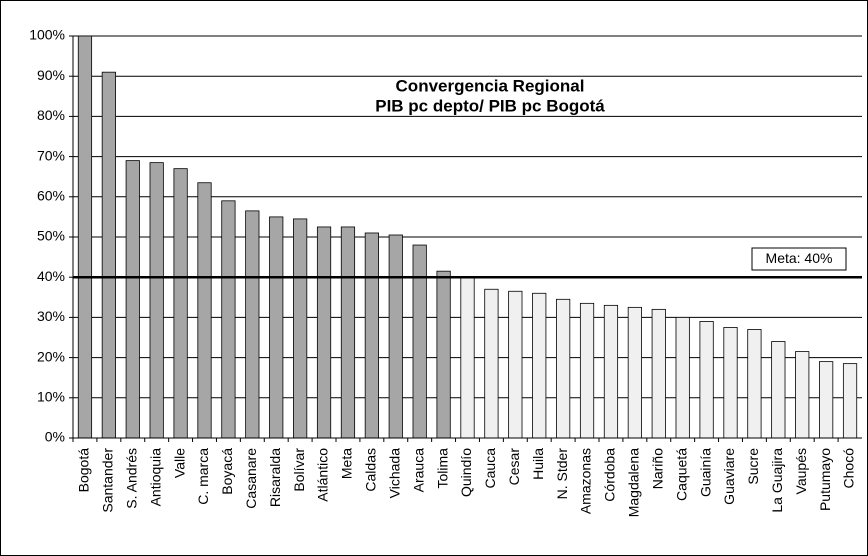 The width and height of the screenshot is (868, 556). Describe the element at coordinates (418, 470) in the screenshot. I see `x-tick-label: Arauca` at that location.